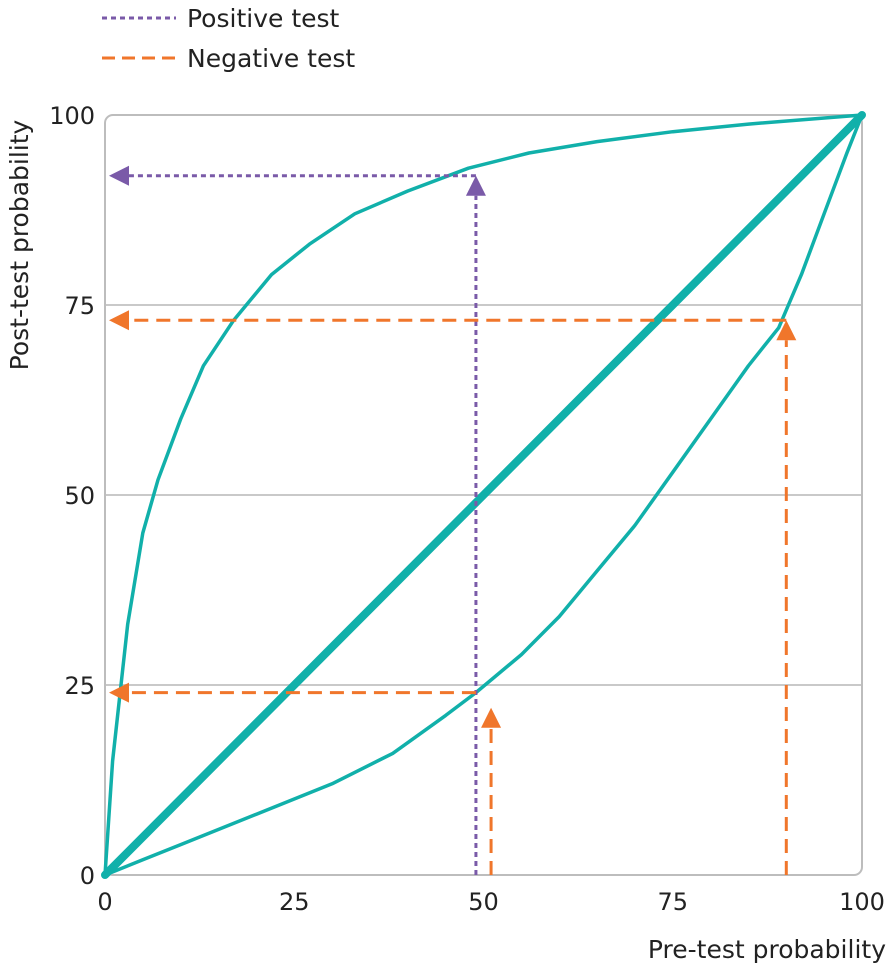  I want to click on y-tick-label-1: 25, so click(79, 686).